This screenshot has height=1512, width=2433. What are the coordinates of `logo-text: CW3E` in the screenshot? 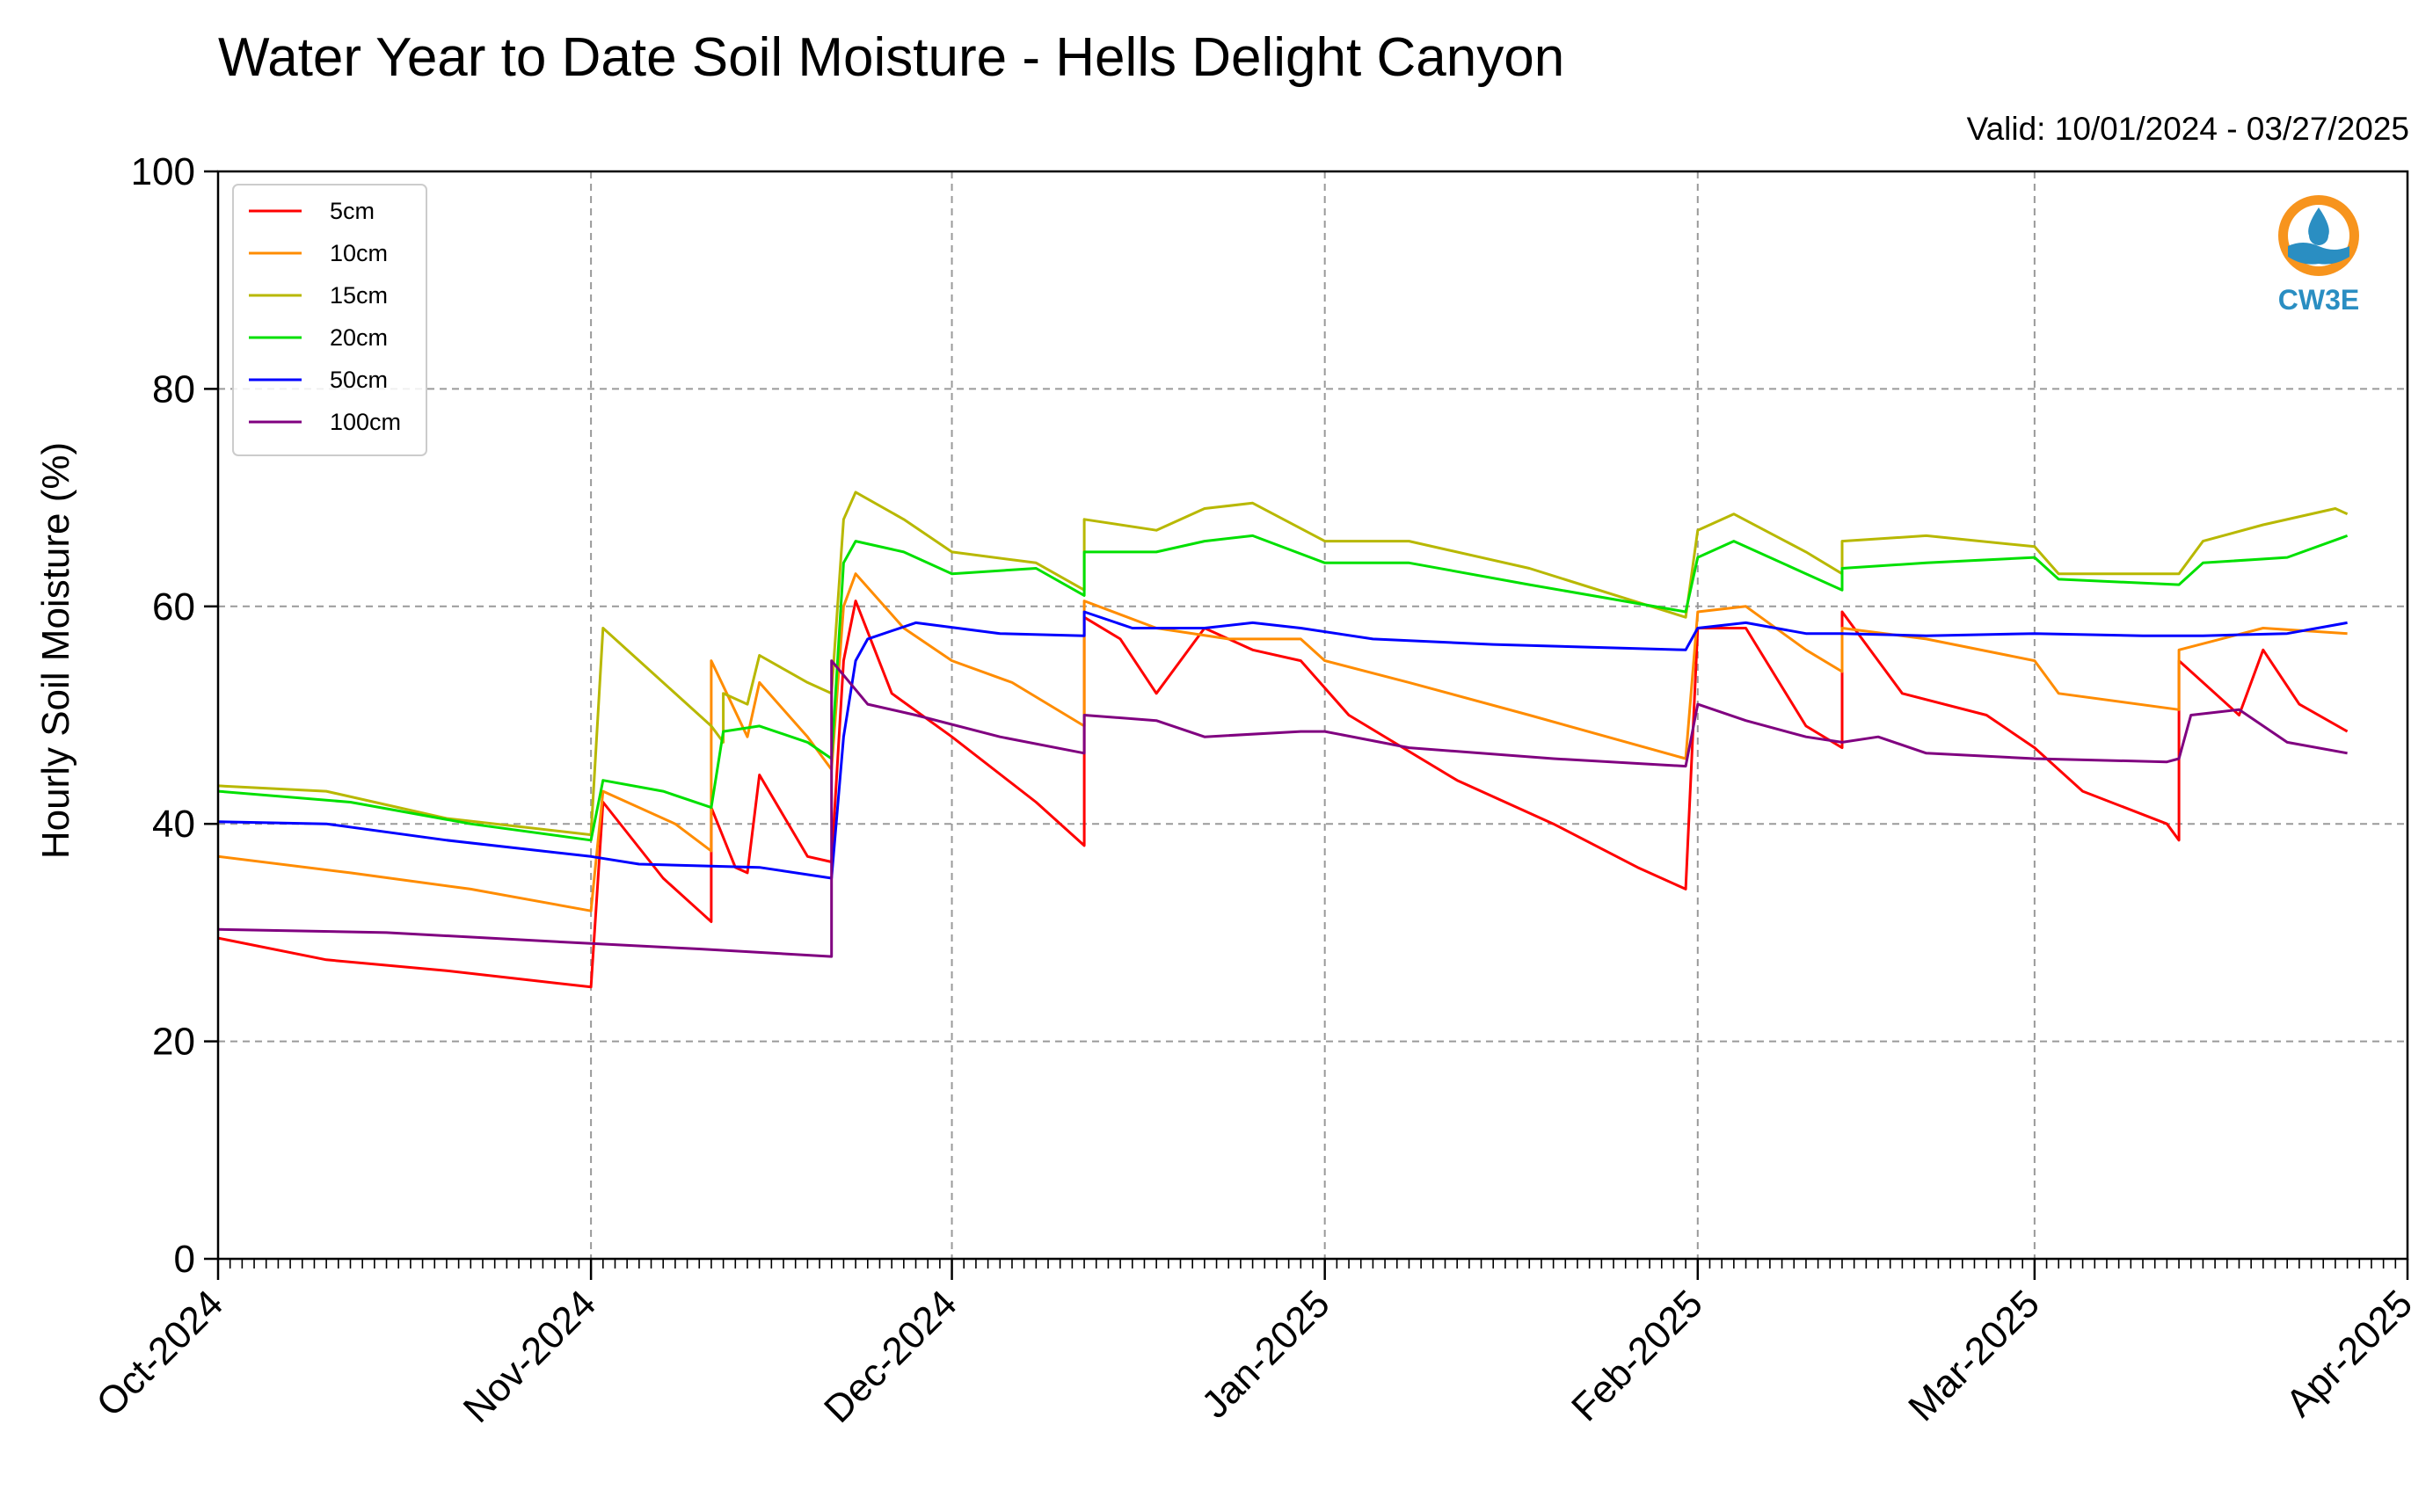 It's located at (2318, 300).